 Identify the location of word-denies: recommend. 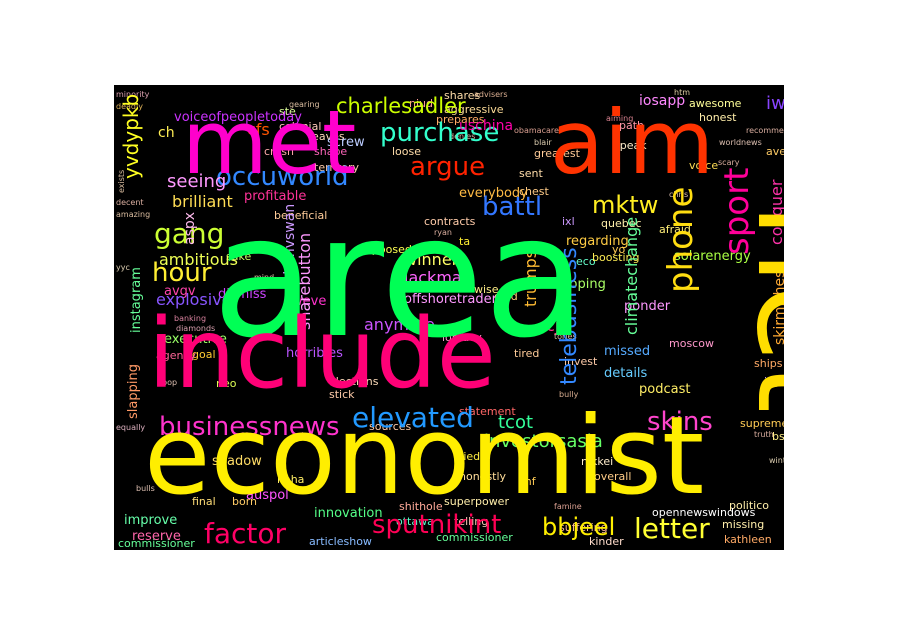
(765, 130).